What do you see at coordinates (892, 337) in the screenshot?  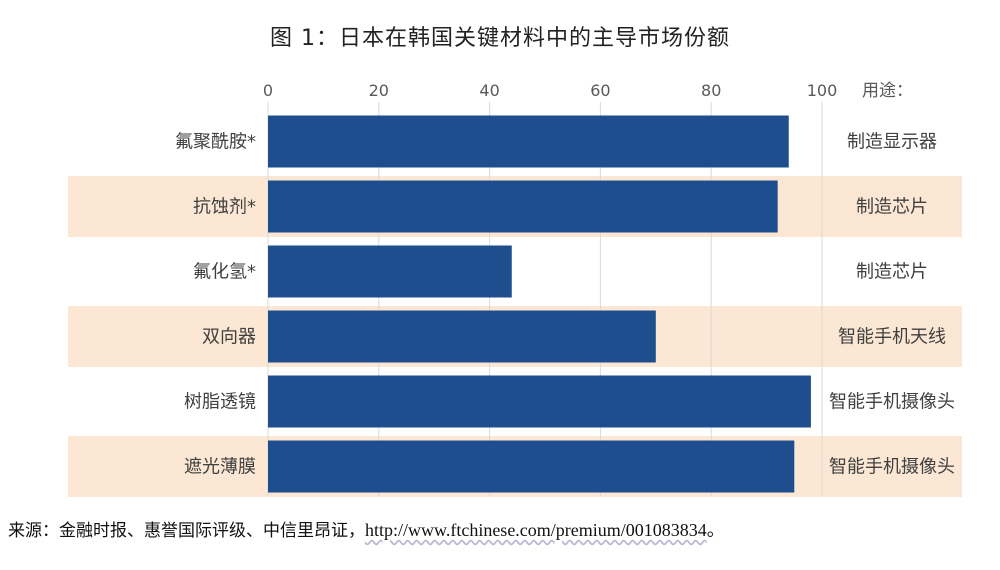 I see `usage-label: 智能手机天线` at bounding box center [892, 337].